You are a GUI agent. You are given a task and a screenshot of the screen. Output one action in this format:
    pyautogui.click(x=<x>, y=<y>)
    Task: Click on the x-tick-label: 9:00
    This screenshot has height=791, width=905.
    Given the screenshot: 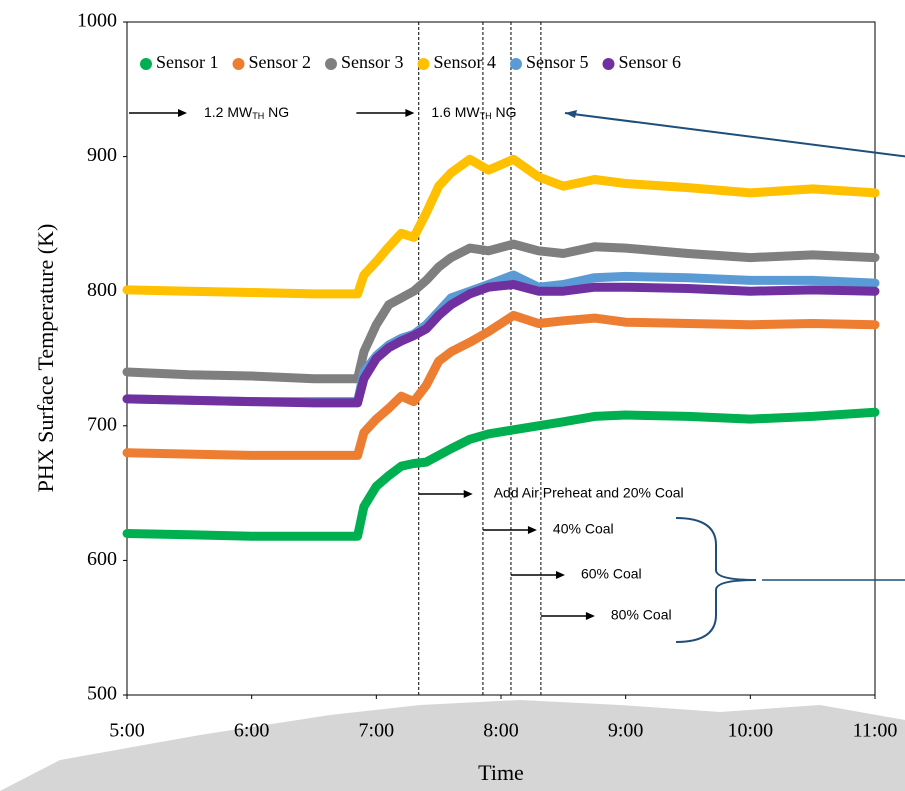 What is the action you would take?
    pyautogui.click(x=626, y=731)
    